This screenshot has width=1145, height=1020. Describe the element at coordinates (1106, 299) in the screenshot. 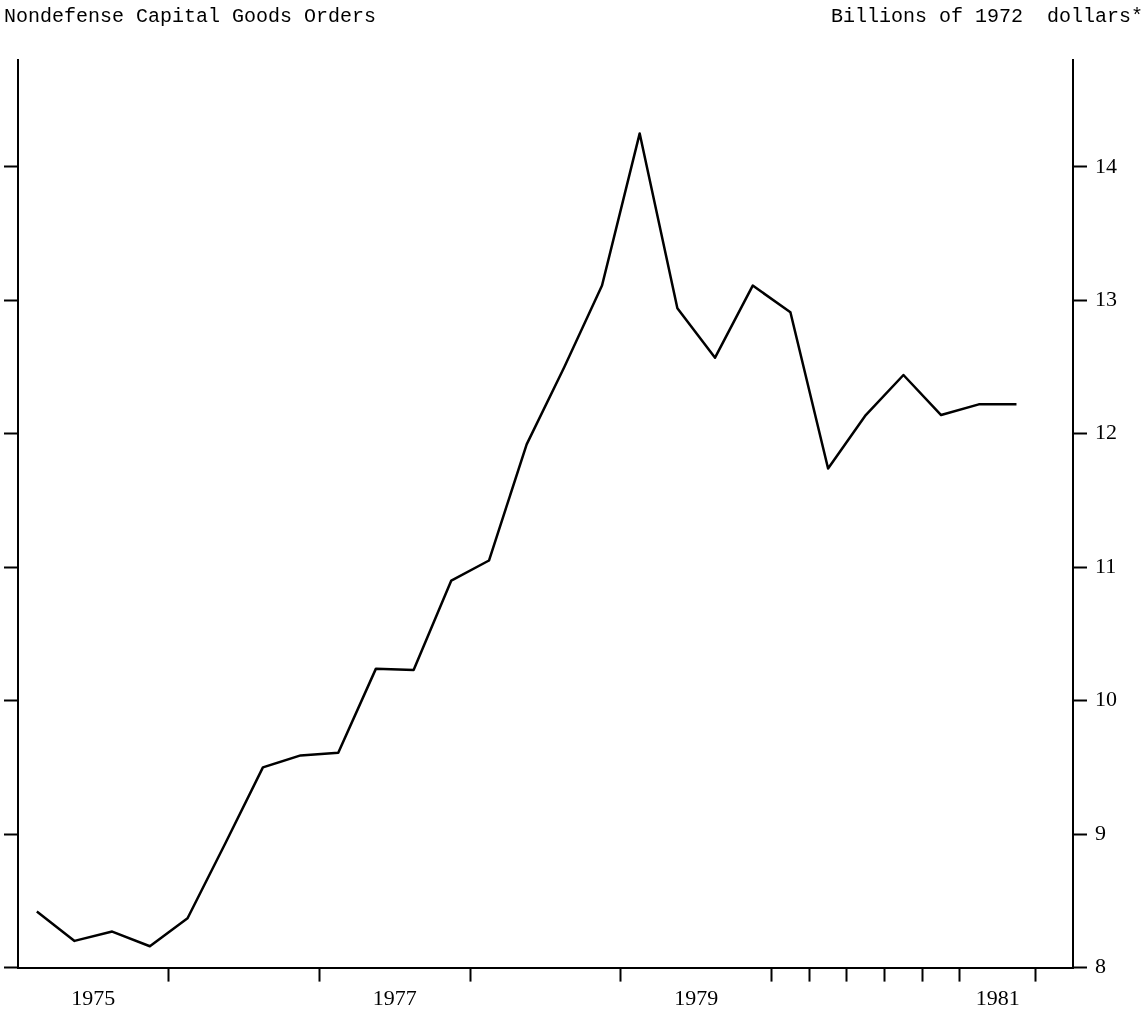

I see `y-tick-label: 13` at that location.